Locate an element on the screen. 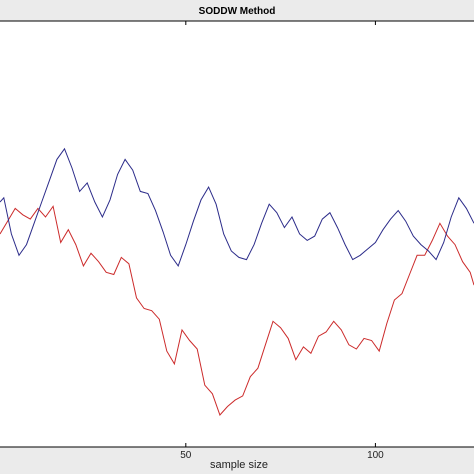 This screenshot has height=474, width=474. chart-title: SODDW Method is located at coordinates (237, 11).